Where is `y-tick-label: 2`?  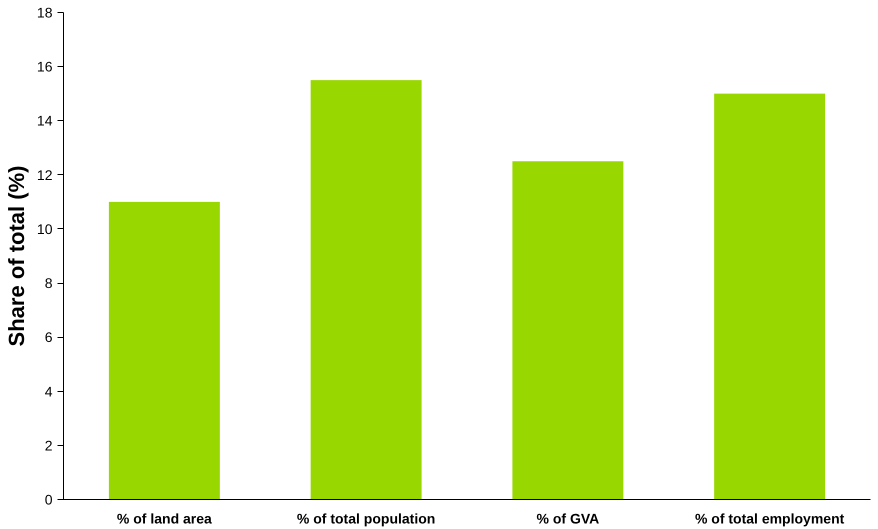 y-tick-label: 2 is located at coordinates (48, 445).